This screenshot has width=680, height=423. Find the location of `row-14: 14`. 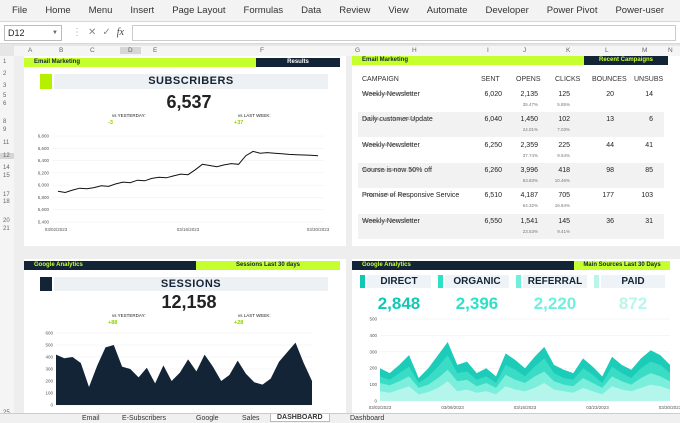

row-14: 14 is located at coordinates (6, 168).